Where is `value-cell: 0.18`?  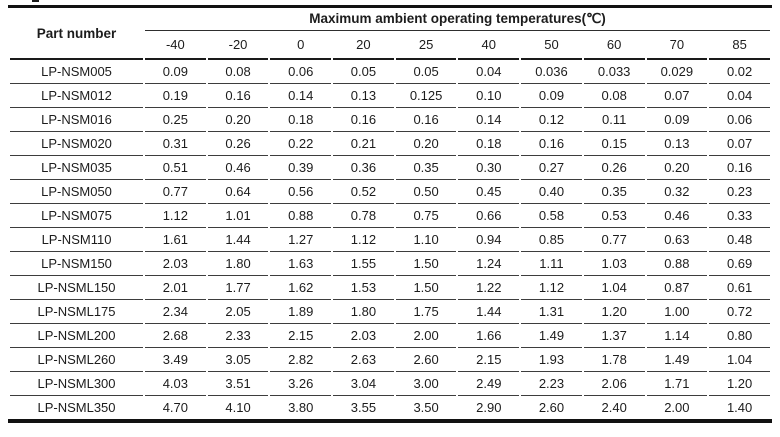
value-cell: 0.18 is located at coordinates (301, 120).